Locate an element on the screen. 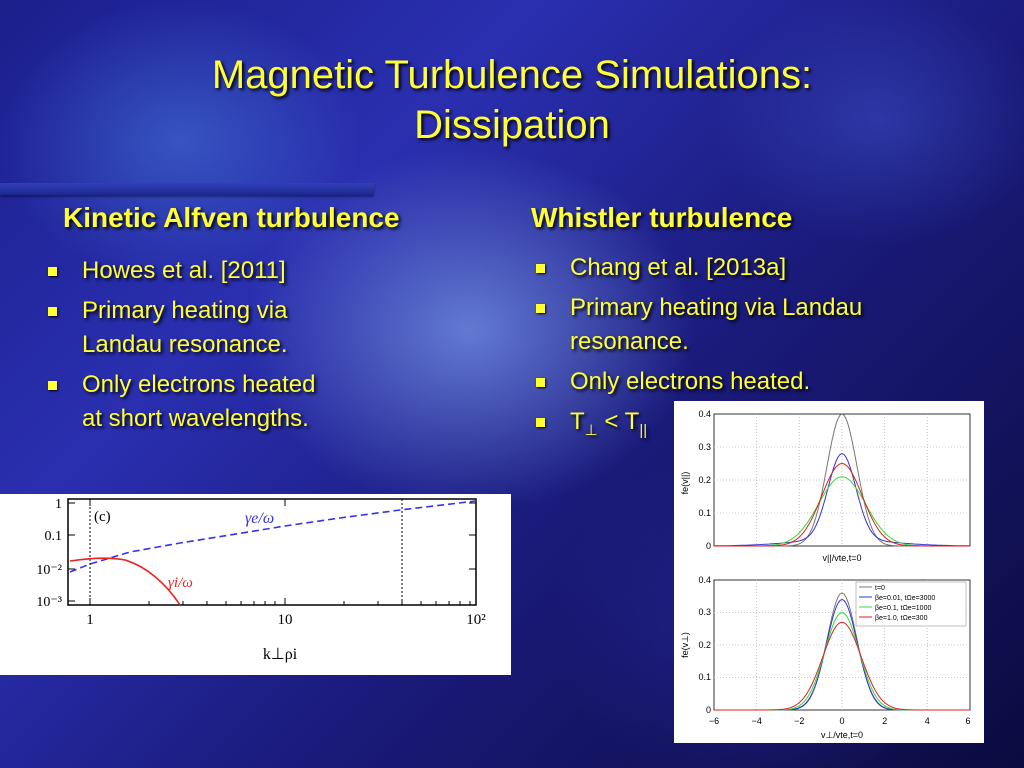  list-item: T⊥ < T|| is located at coordinates (742, 426).